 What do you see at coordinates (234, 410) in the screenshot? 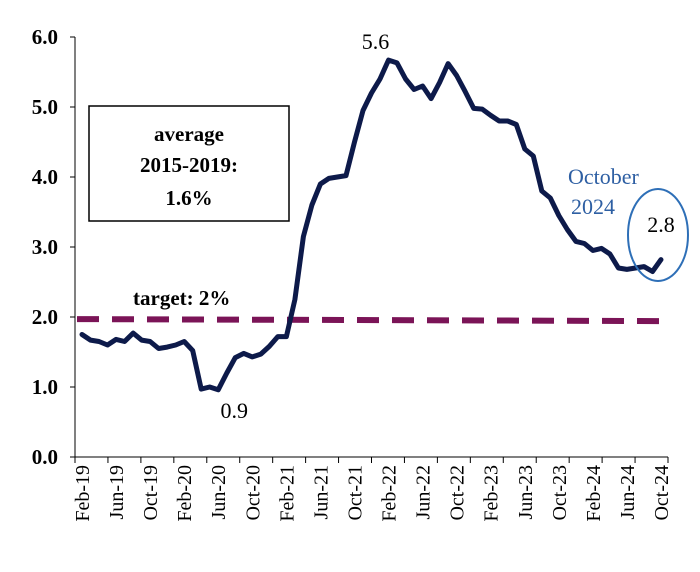
I see `low-data-label: 0.9` at bounding box center [234, 410].